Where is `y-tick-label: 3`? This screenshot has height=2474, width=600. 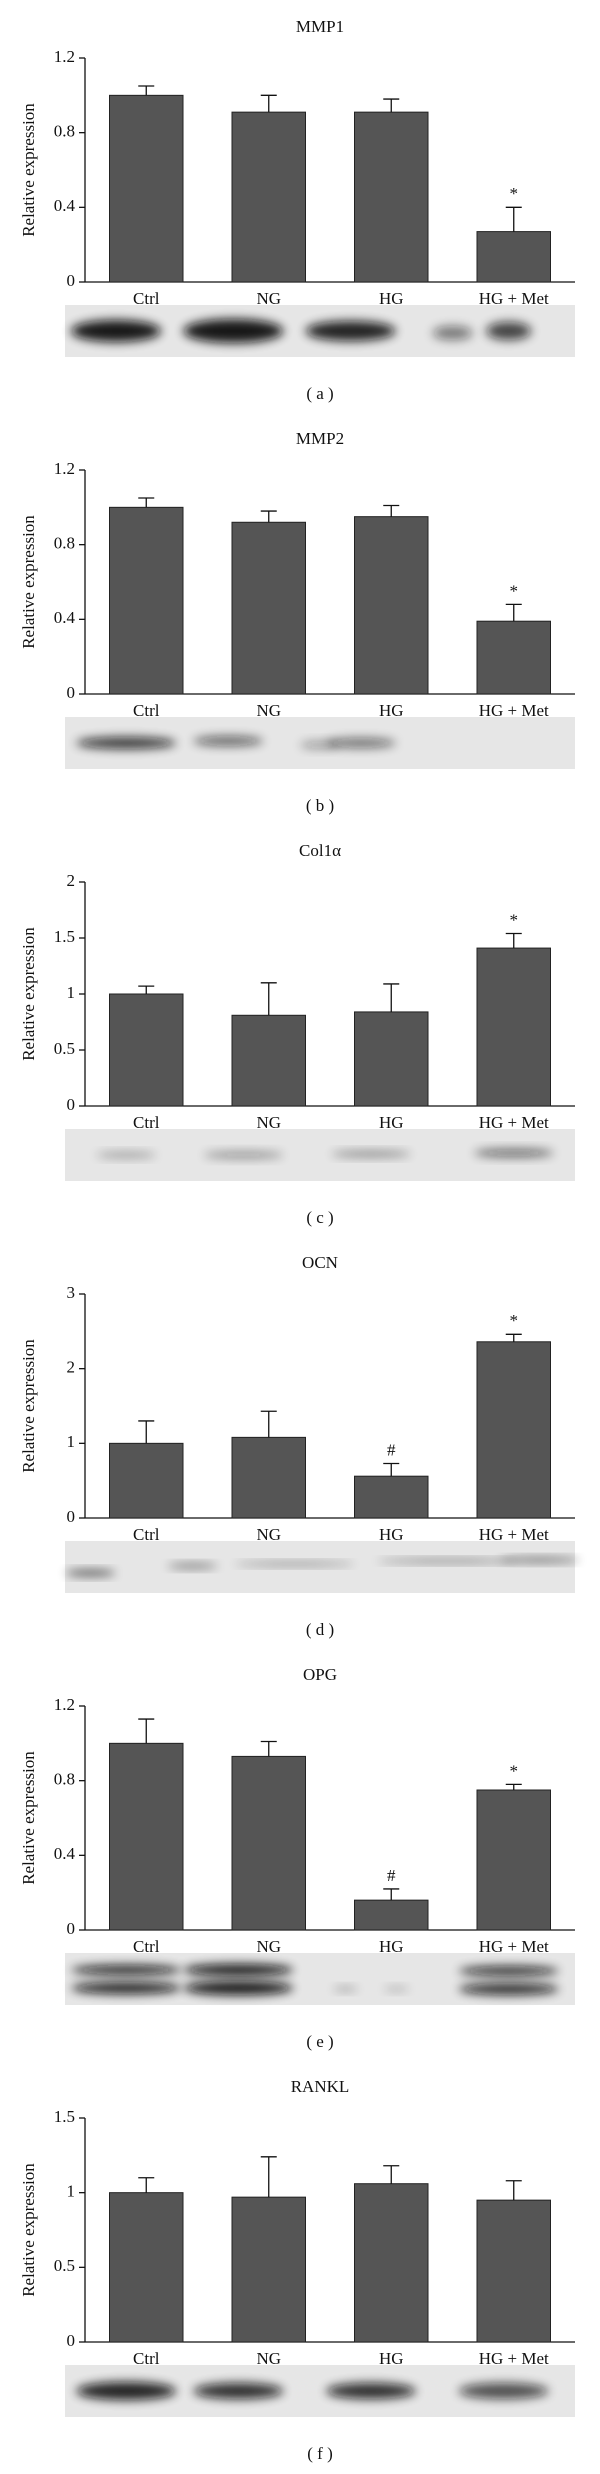
y-tick-label: 3 is located at coordinates (71, 1292).